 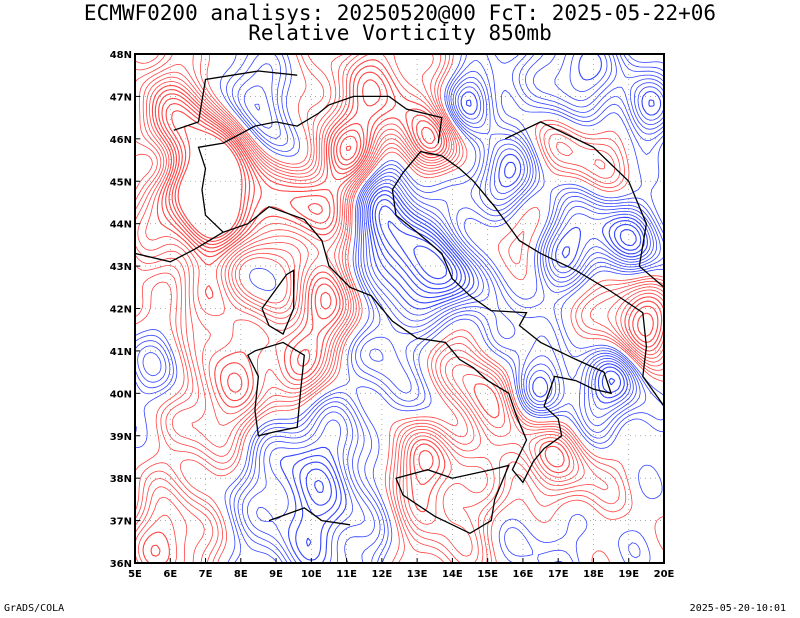 What do you see at coordinates (121, 479) in the screenshot?
I see `y-tick-label: 38N` at bounding box center [121, 479].